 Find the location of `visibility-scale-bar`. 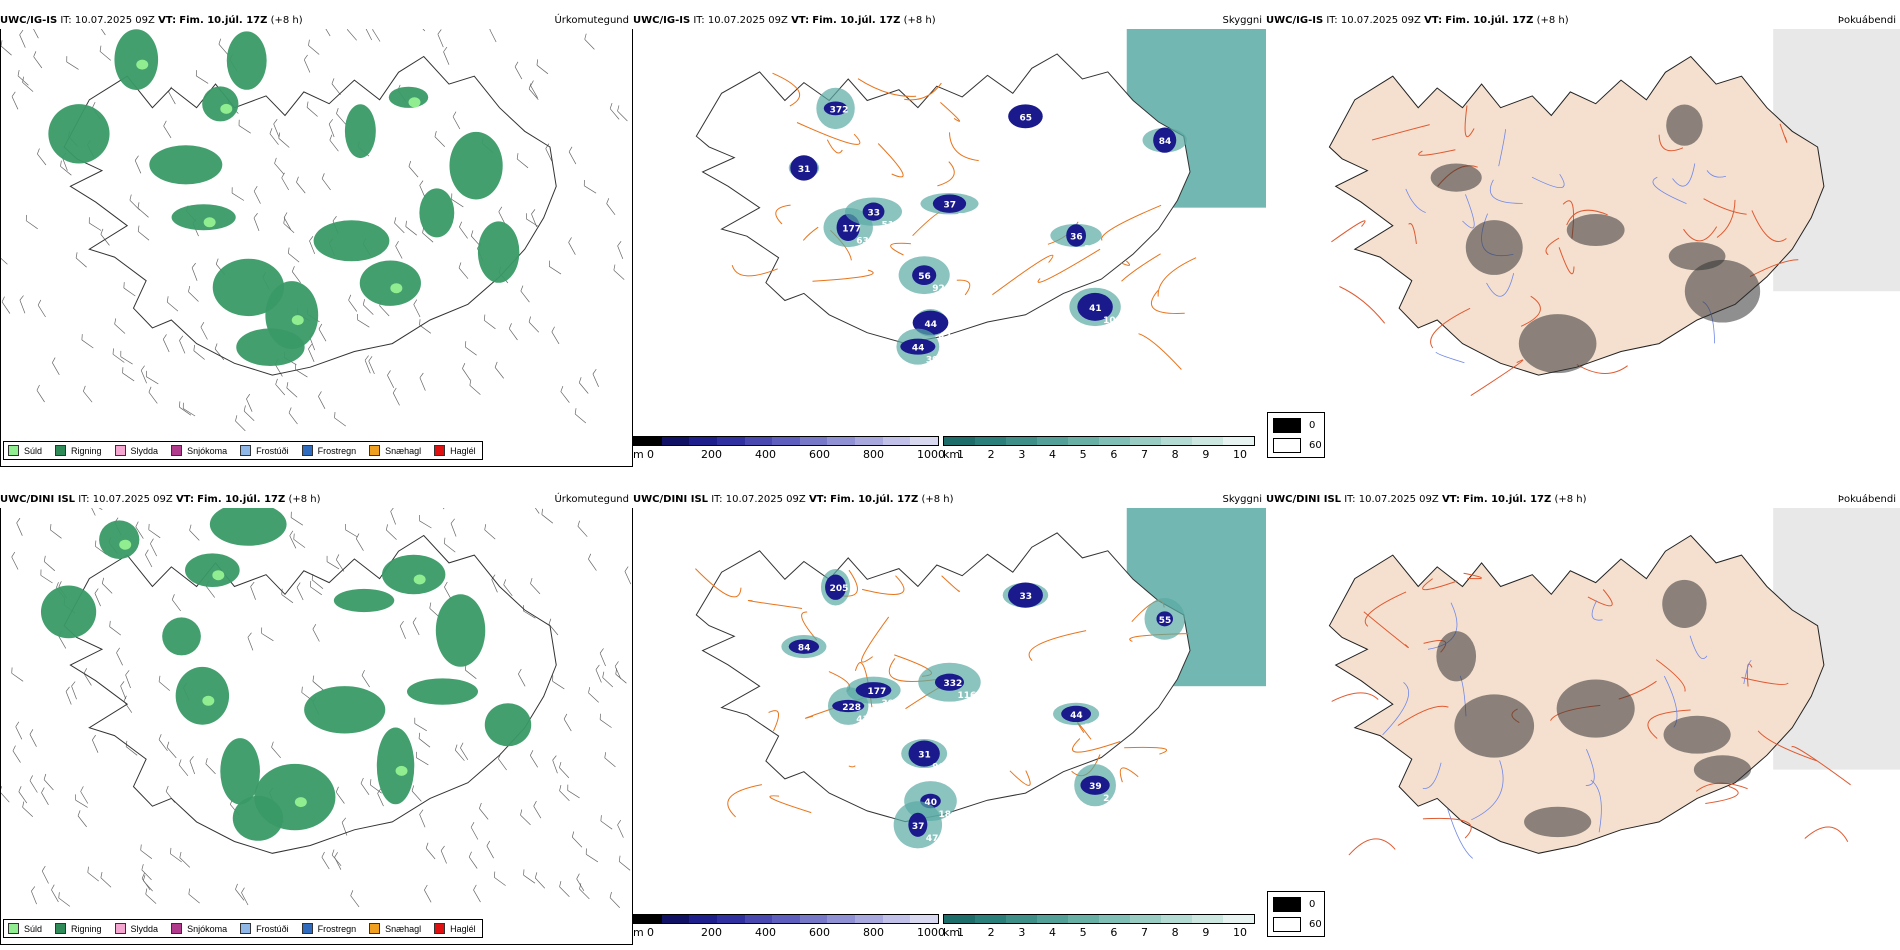

visibility-scale-bar is located at coordinates (1099, 919).